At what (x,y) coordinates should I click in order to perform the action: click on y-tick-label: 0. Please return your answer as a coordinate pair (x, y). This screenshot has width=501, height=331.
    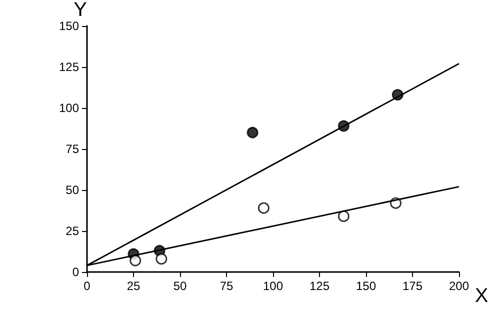
    Looking at the image, I should click on (76, 272).